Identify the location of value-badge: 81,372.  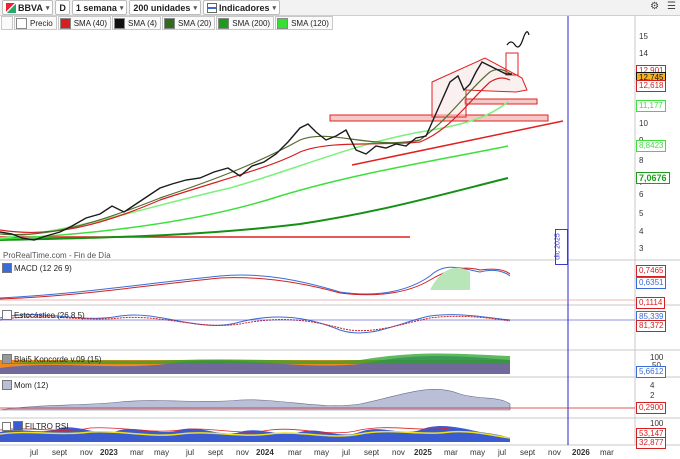
(651, 326).